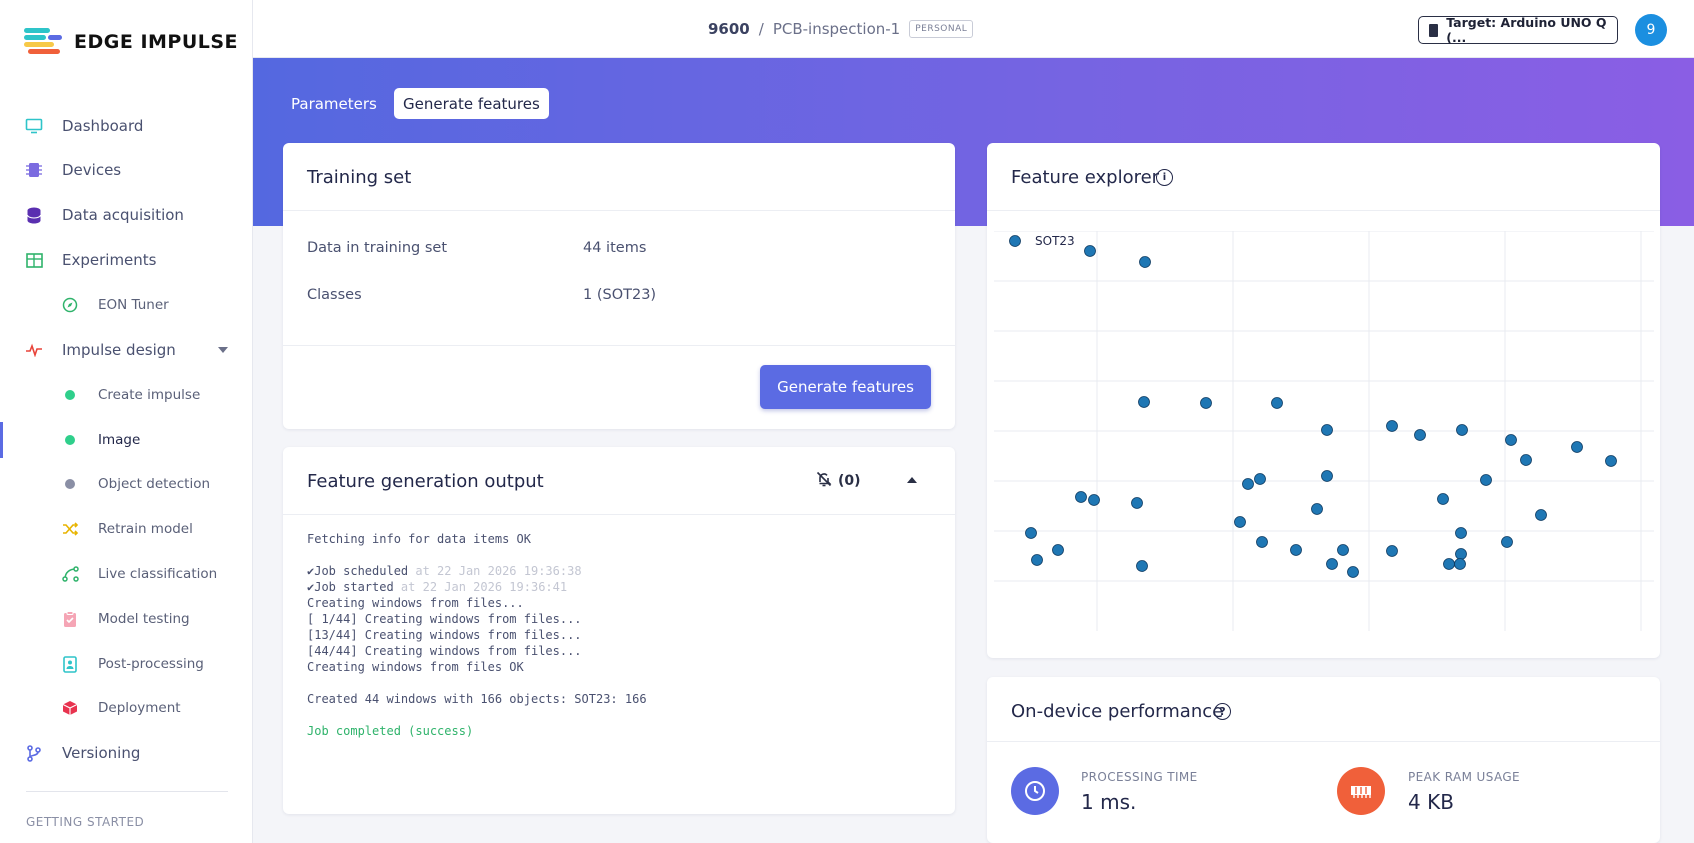  Describe the element at coordinates (390, 731) in the screenshot. I see `job-status: Job completed (success)` at that location.